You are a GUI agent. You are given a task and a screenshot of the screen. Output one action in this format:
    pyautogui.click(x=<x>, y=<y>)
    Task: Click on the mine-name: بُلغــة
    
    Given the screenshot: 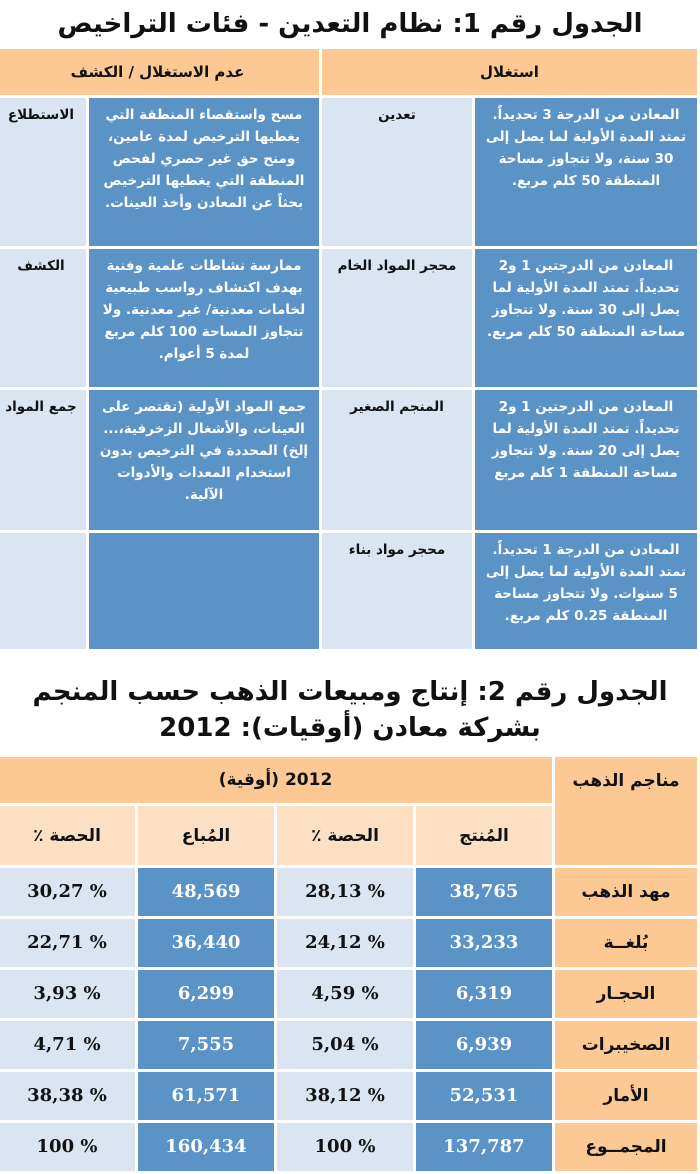 What is the action you would take?
    pyautogui.click(x=626, y=943)
    